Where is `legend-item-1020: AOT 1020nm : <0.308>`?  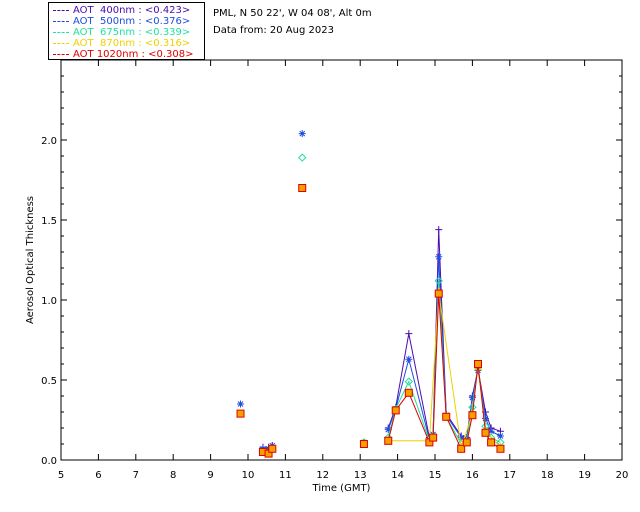 legend-item-1020: AOT 1020nm : <0.308> is located at coordinates (123, 54).